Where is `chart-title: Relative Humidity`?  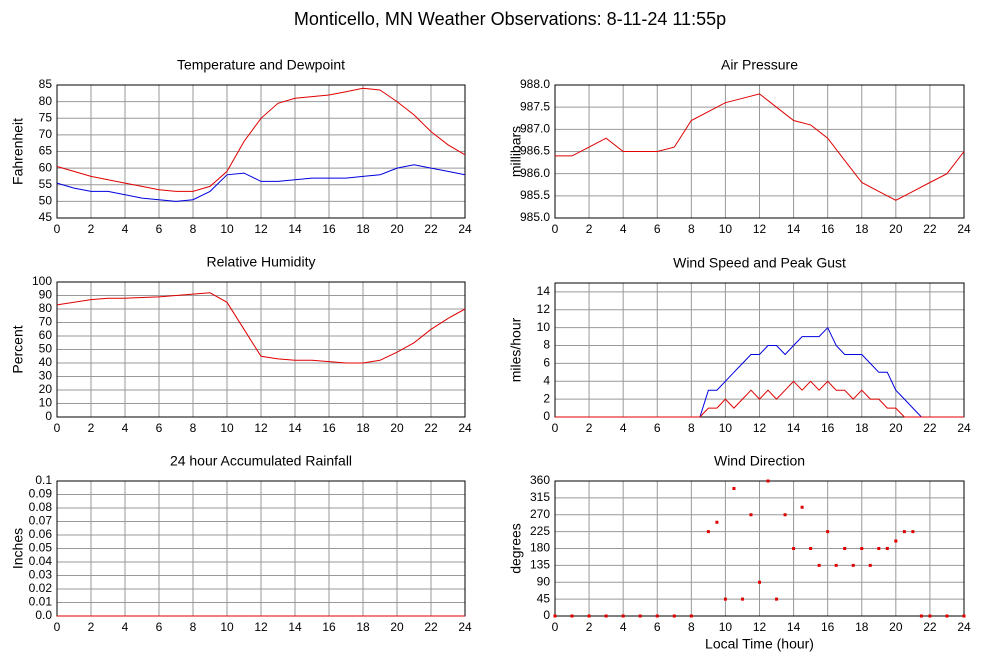
chart-title: Relative Humidity is located at coordinates (261, 262).